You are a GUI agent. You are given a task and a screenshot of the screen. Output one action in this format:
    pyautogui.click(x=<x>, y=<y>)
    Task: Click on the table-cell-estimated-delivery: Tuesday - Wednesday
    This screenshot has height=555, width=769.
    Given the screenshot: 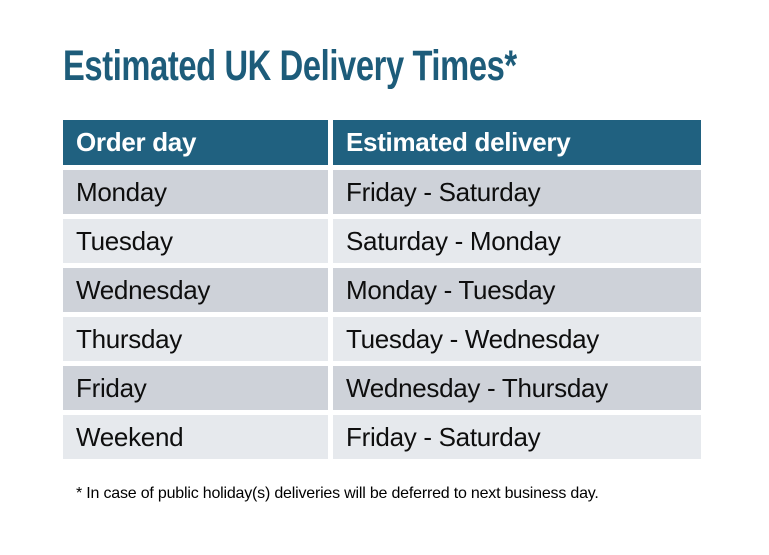 What is the action you would take?
    pyautogui.click(x=517, y=339)
    